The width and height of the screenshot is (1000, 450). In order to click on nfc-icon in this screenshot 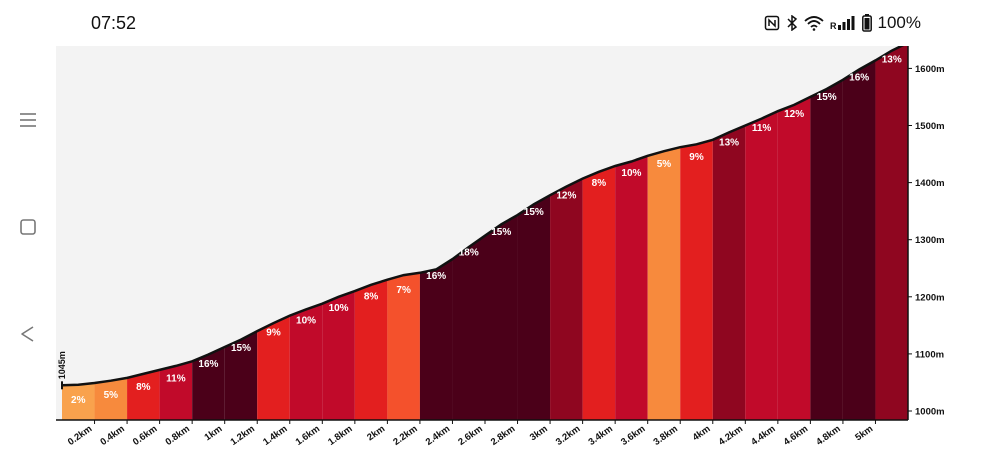, I will do `click(772, 23)`.